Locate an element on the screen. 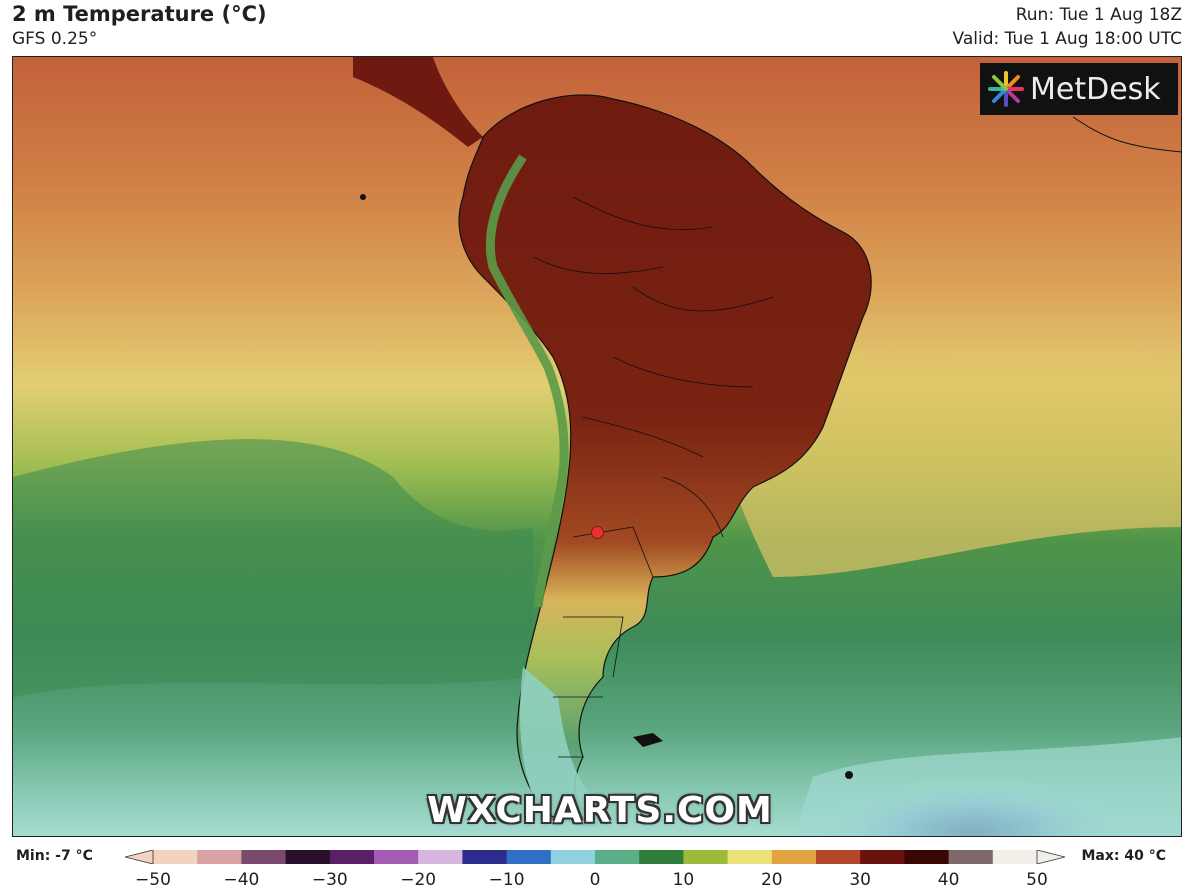 The height and width of the screenshot is (892, 1200). model-subtitle: GFS 0.25° is located at coordinates (55, 39).